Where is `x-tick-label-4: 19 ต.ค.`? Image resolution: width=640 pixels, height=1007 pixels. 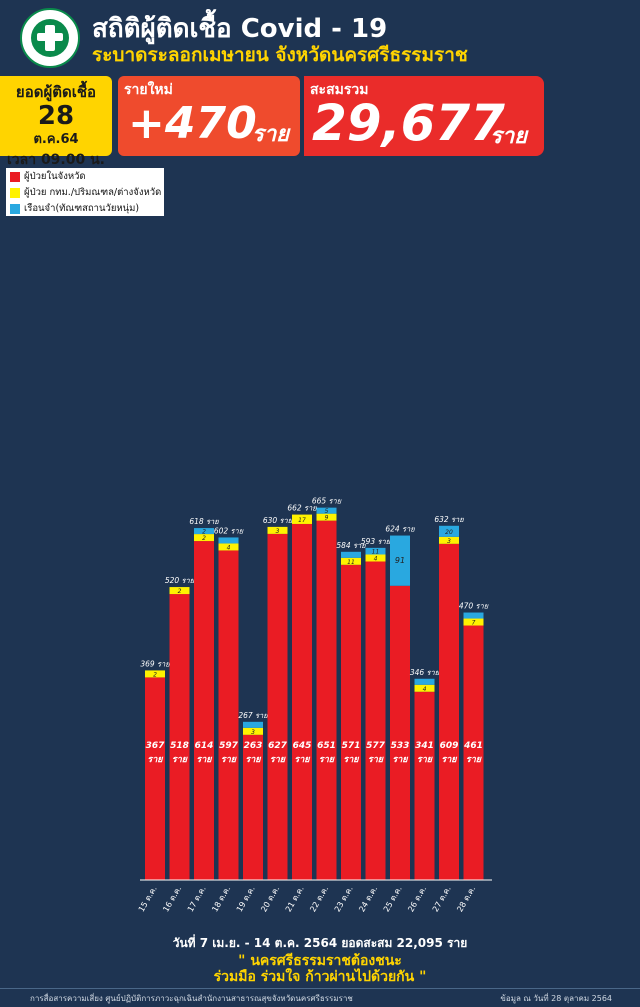
x-tick-label-4: 19 ต.ค. is located at coordinates (246, 899).